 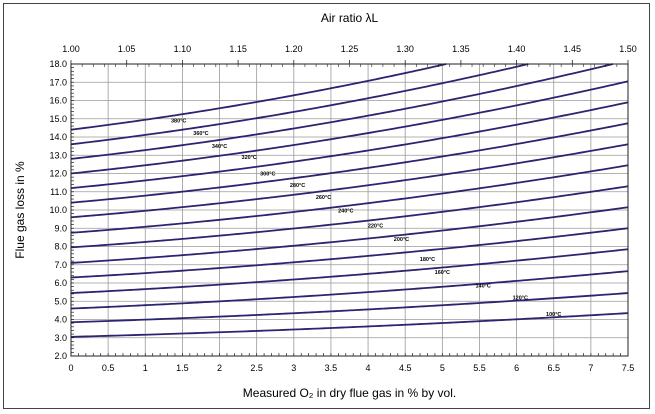 I want to click on x-tick-label: 7.5, so click(x=628, y=368).